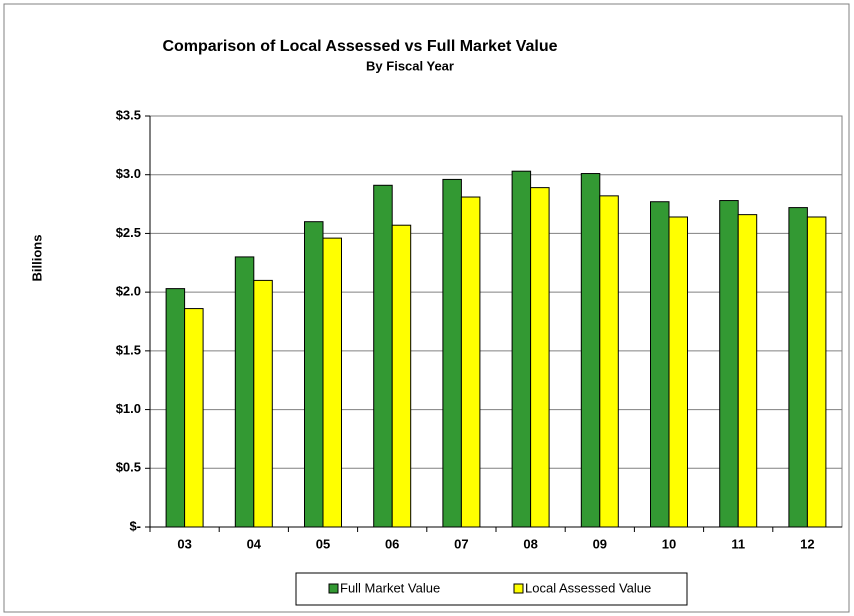 The width and height of the screenshot is (854, 616). Describe the element at coordinates (36, 258) in the screenshot. I see `y-axis-label: Billions` at that location.